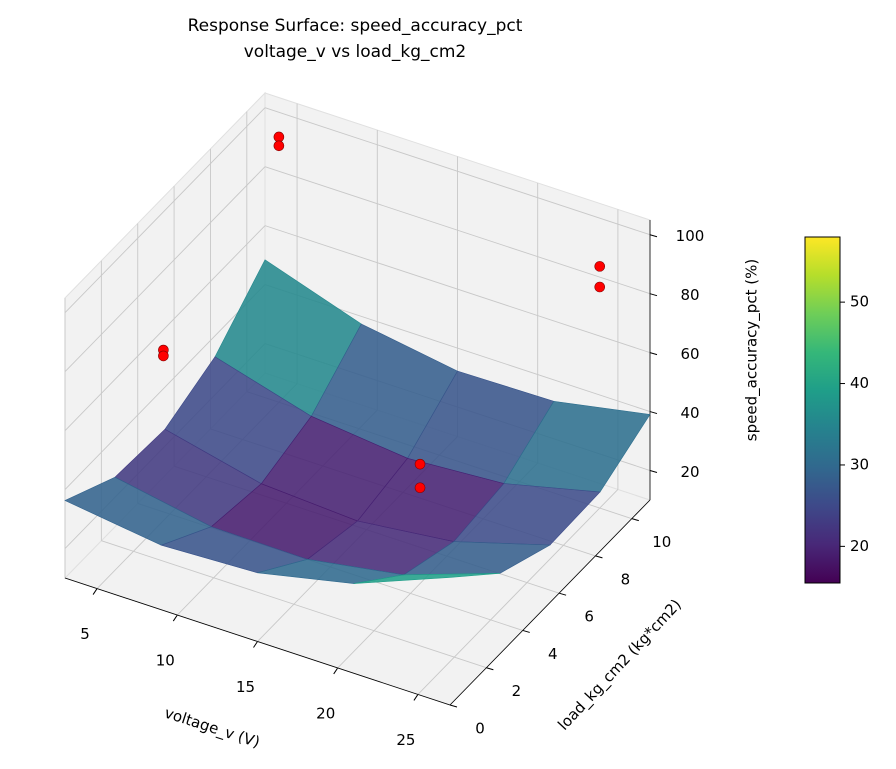  I want to click on y-tick-label: 2, so click(517, 691).